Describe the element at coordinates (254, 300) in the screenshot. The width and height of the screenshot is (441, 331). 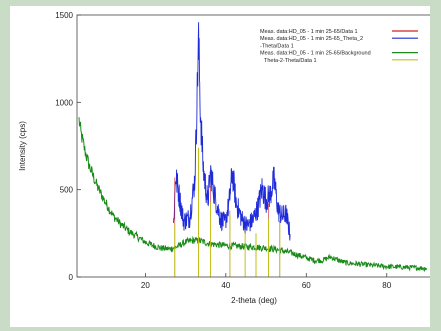
I see `x-axis-title: 2-theta (deg)` at that location.